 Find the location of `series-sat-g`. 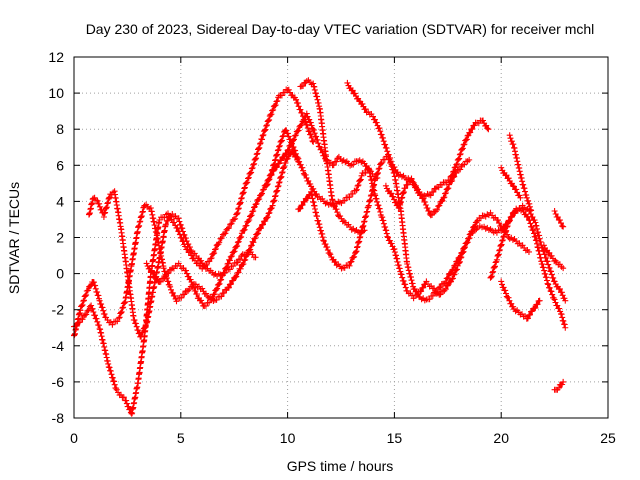

series-sat-g is located at coordinates (413, 228).